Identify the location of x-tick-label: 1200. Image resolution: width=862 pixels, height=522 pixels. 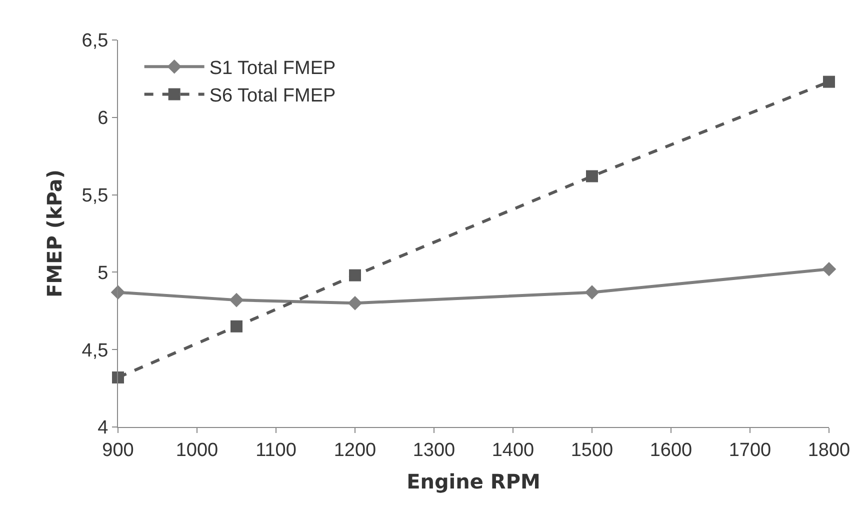
(355, 450).